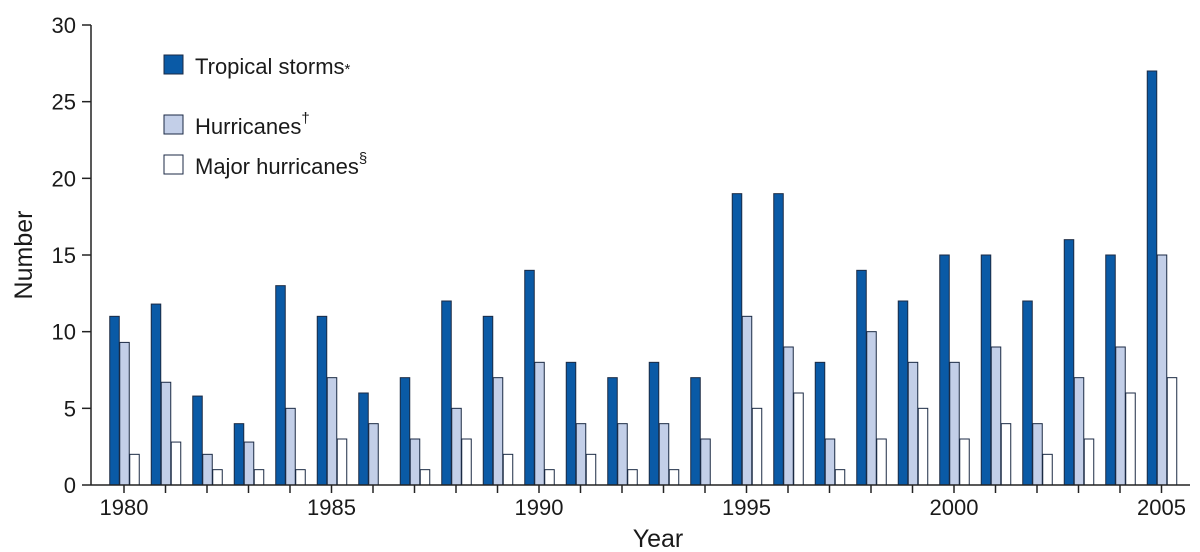 The width and height of the screenshot is (1200, 552). I want to click on y-tick-label: 30, so click(64, 25).